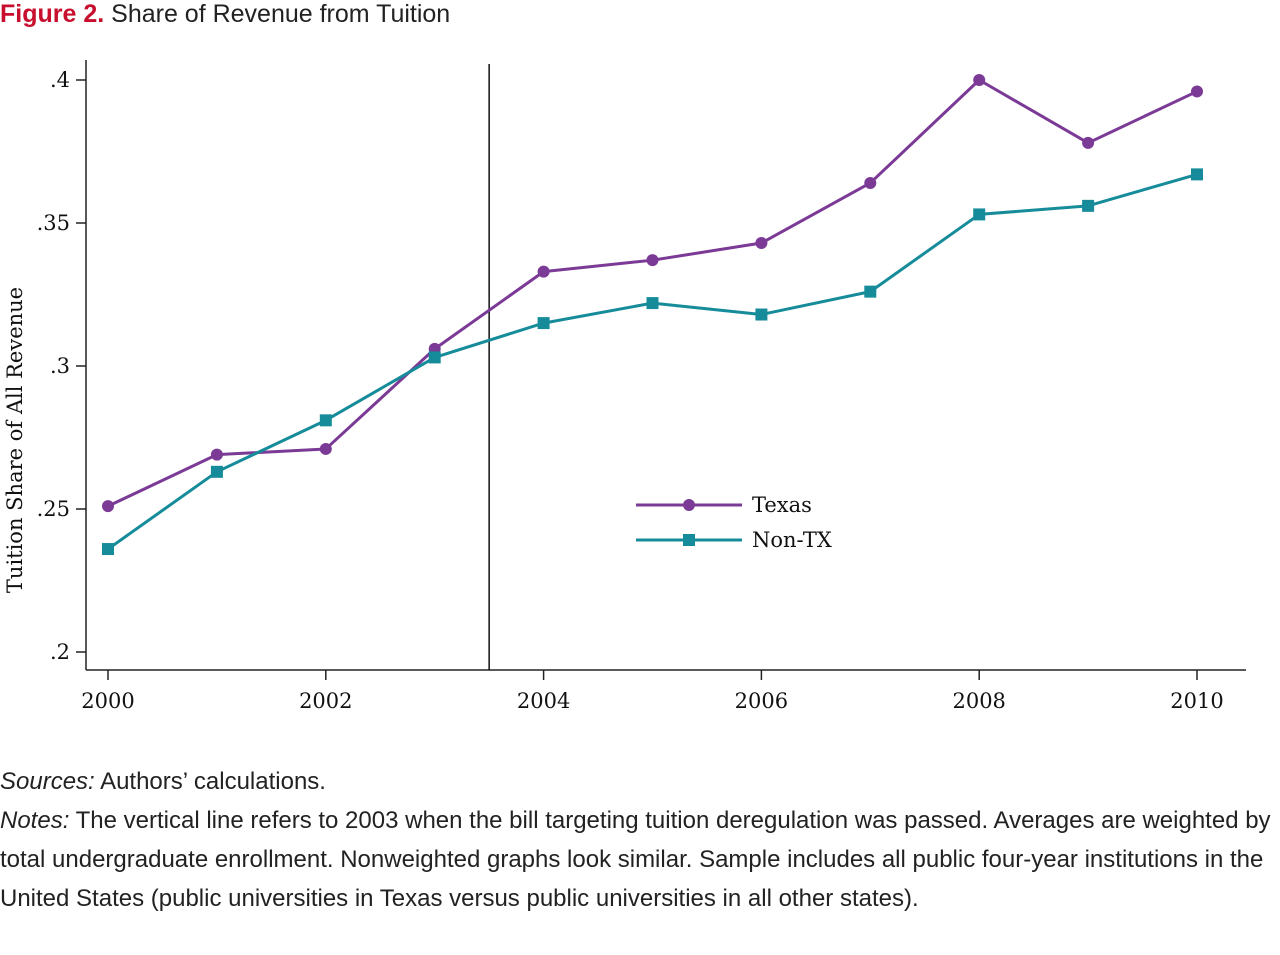 The image size is (1280, 955). I want to click on figure-label: Figure 2., so click(52, 14).